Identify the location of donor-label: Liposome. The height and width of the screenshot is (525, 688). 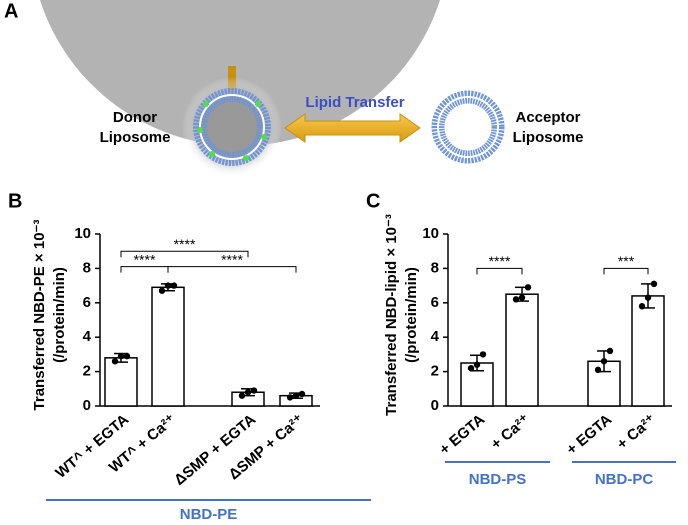
(135, 137).